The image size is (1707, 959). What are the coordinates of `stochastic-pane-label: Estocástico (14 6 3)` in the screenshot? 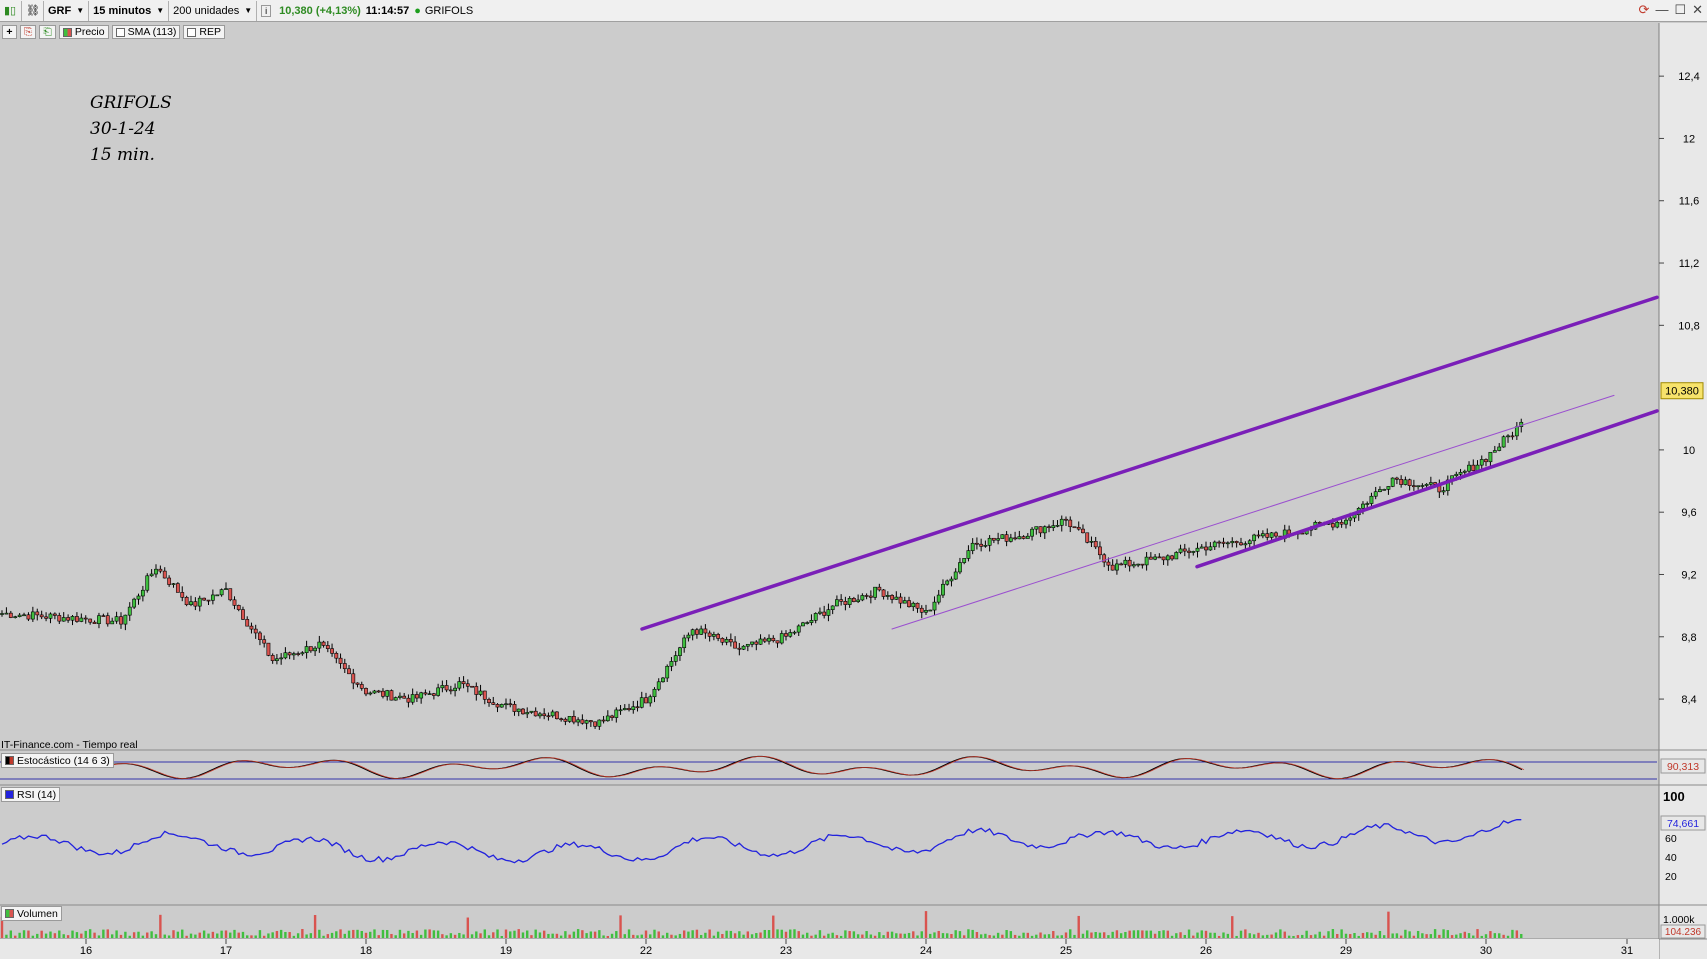 It's located at (57, 760).